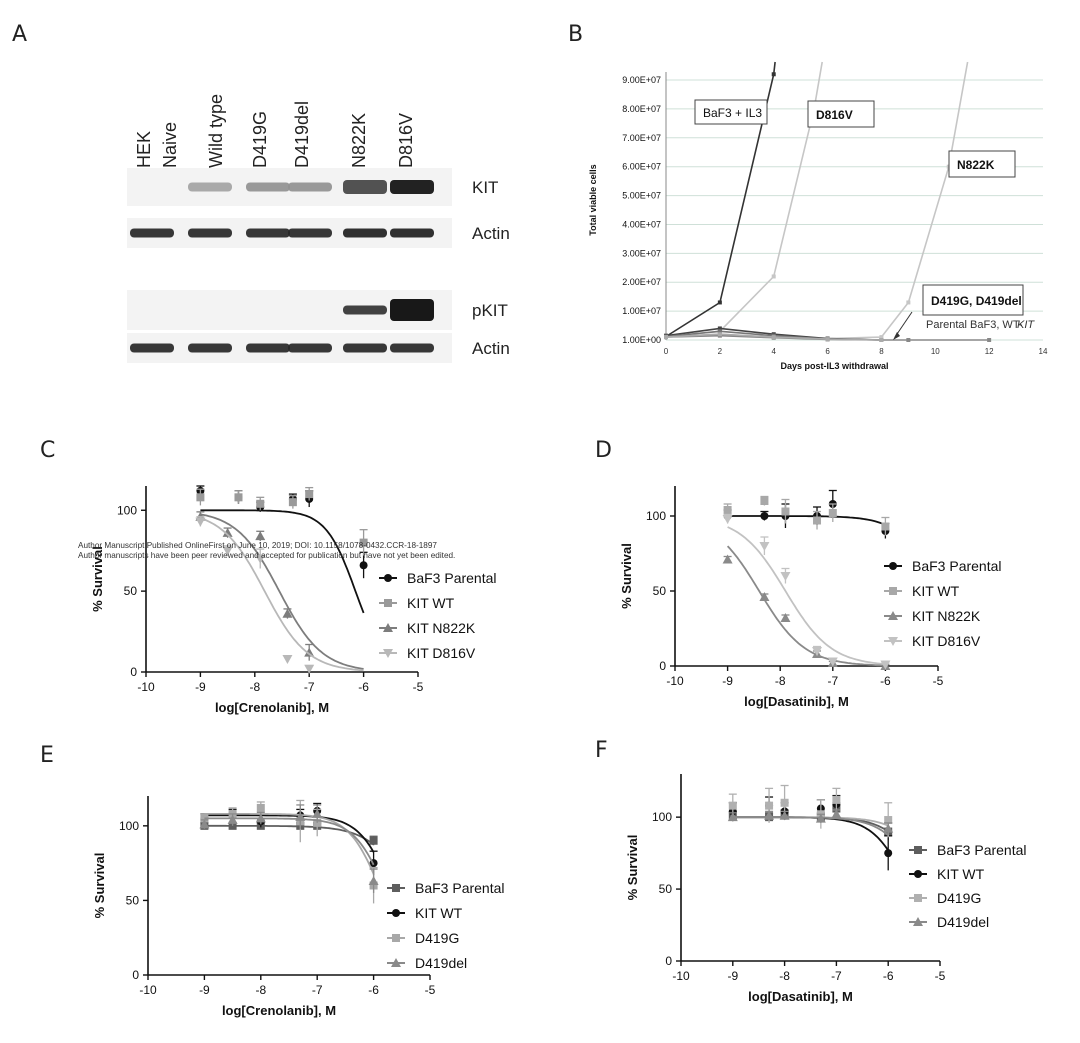 Image resolution: width=1080 pixels, height=1043 pixels. Describe the element at coordinates (641, 167) in the screenshot. I see `chart-b-ytick-6: 6.00E+07` at that location.